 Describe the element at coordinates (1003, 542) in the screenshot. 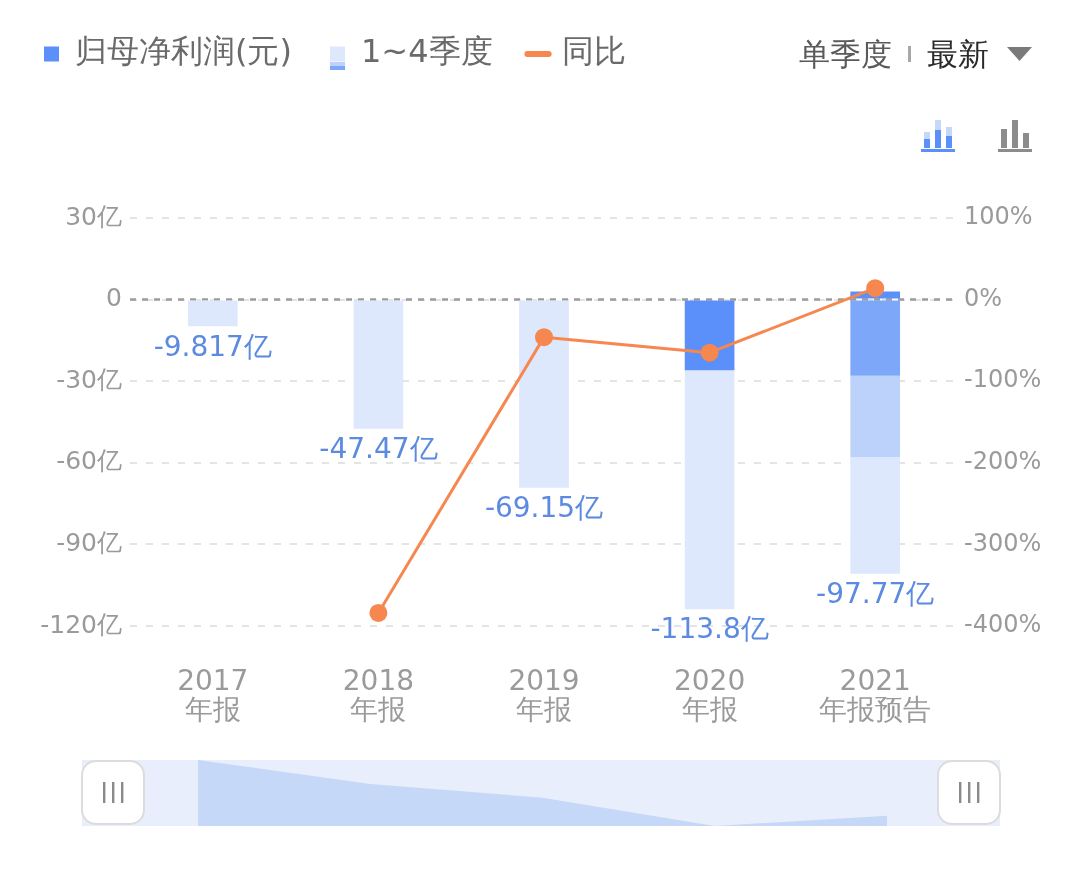

I see `y2-tick-label: -300%` at that location.